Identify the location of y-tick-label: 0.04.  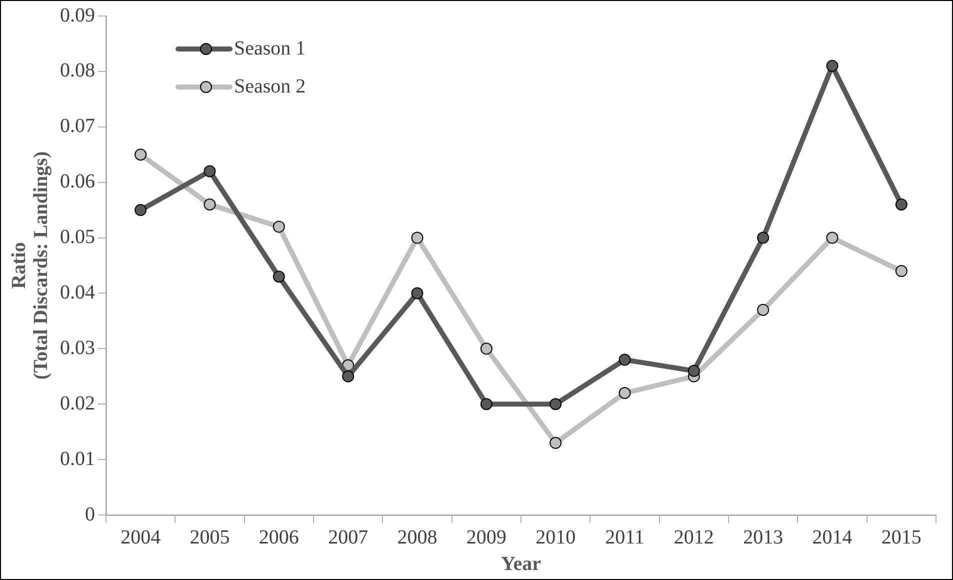
(77, 292).